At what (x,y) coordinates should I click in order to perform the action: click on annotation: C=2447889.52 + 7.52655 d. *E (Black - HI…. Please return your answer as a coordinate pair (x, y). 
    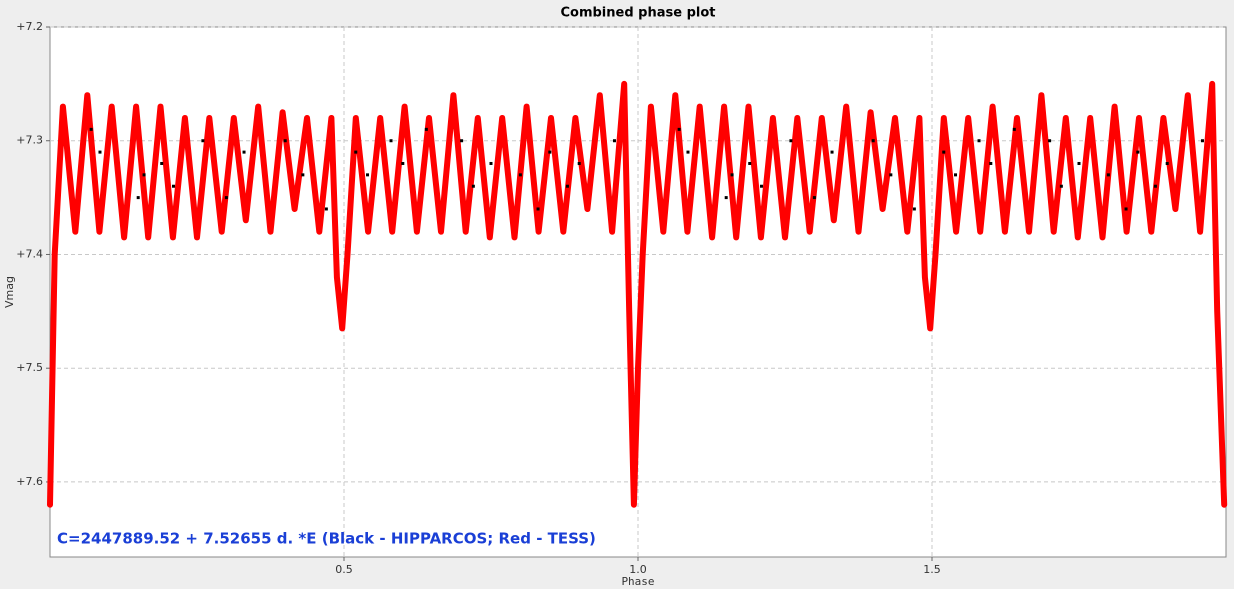
    Looking at the image, I should click on (326, 539).